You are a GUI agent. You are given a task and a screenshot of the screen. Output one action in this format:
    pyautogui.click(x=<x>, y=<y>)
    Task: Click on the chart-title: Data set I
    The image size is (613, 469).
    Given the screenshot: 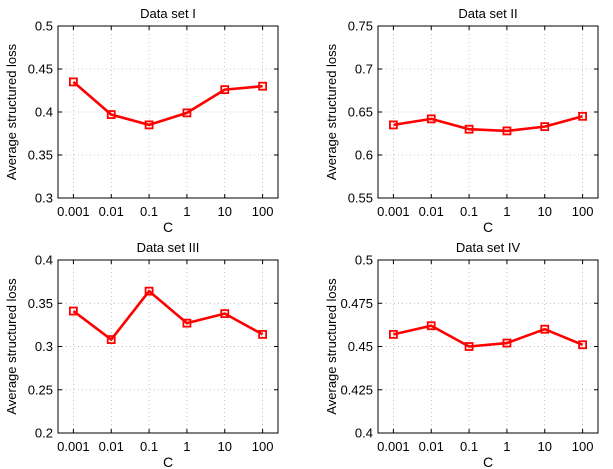 What is the action you would take?
    pyautogui.click(x=168, y=13)
    